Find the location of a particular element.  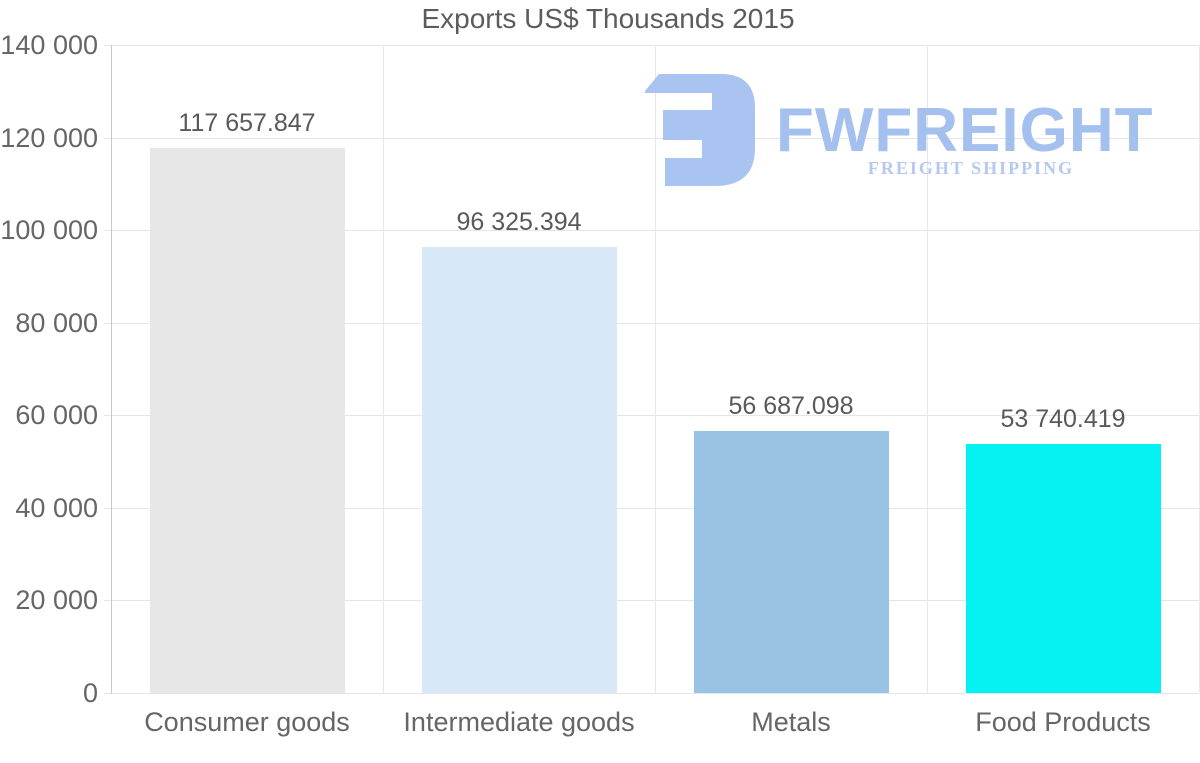

chart-title: Exports US$ Thousands 2015 is located at coordinates (608, 18).